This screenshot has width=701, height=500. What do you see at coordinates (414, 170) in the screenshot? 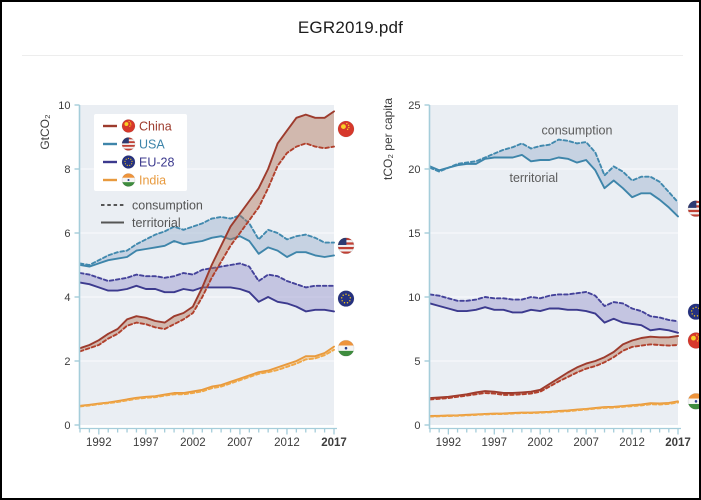
I see `y-tick-label: 20` at bounding box center [414, 170].